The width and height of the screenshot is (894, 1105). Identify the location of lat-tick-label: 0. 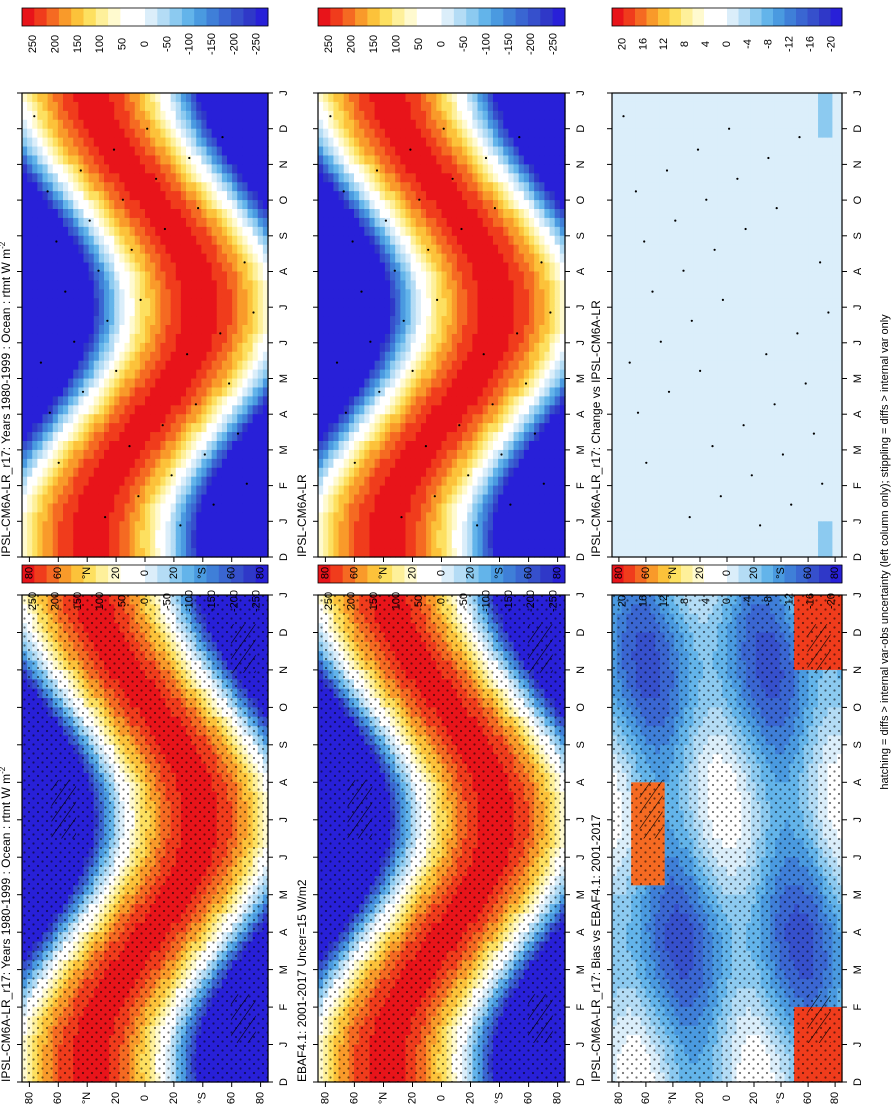
(145, 1098).